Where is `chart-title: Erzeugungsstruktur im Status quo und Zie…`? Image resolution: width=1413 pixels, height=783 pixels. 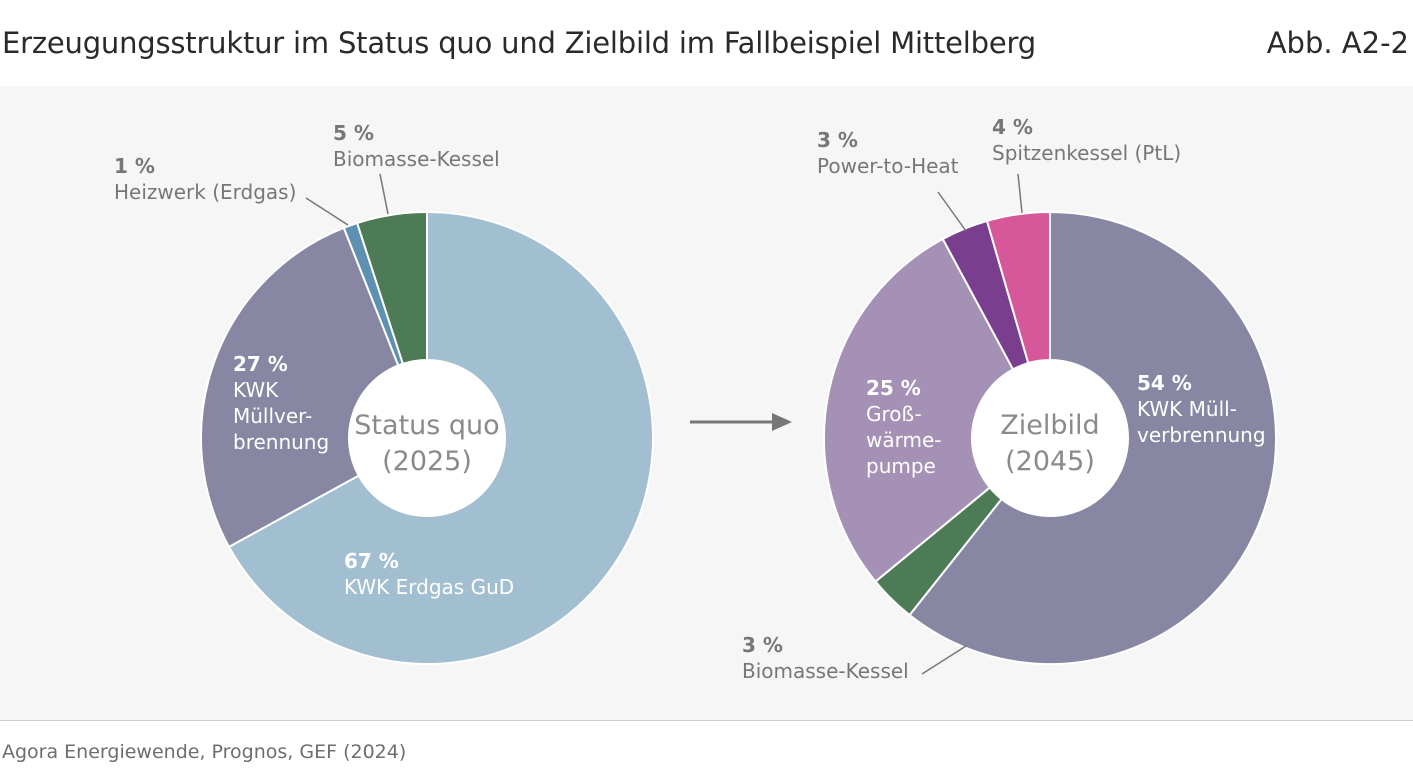 chart-title: Erzeugungsstruktur im Status quo und Zie… is located at coordinates (519, 43).